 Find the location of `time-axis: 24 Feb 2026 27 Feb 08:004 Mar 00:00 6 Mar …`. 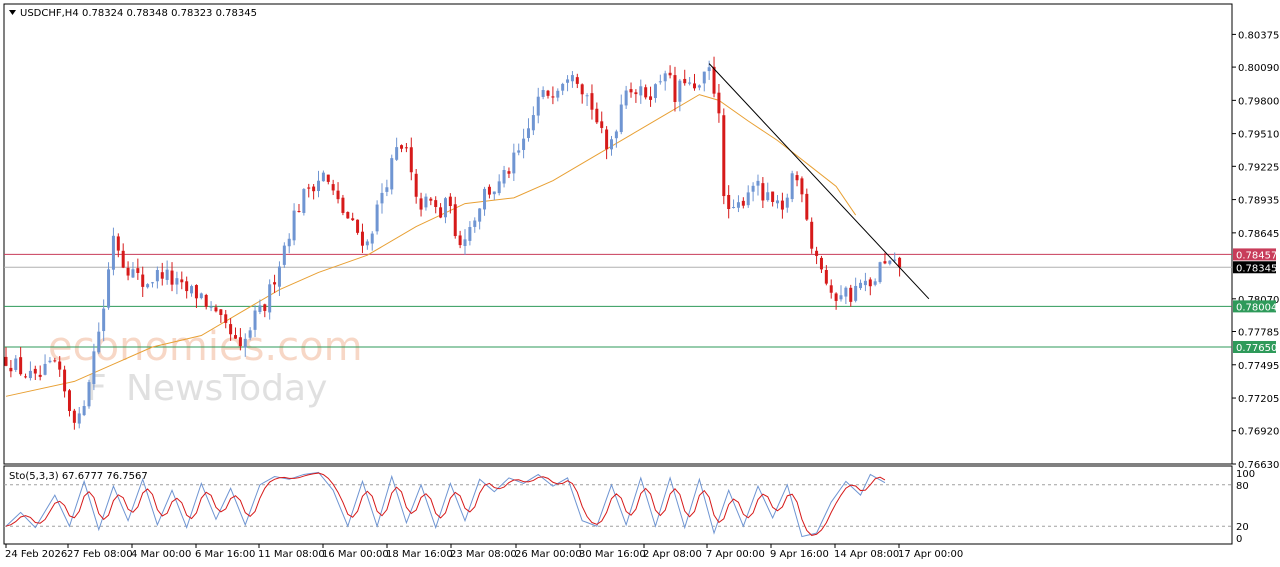

time-axis: 24 Feb 2026 27 Feb 08:004 Mar 00:00 6 Mar … is located at coordinates (484, 552).